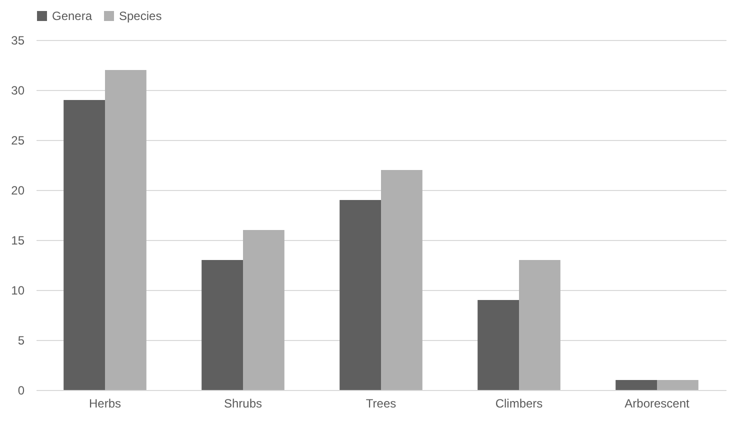  What do you see at coordinates (18, 41) in the screenshot?
I see `y-tick-label: 35` at bounding box center [18, 41].